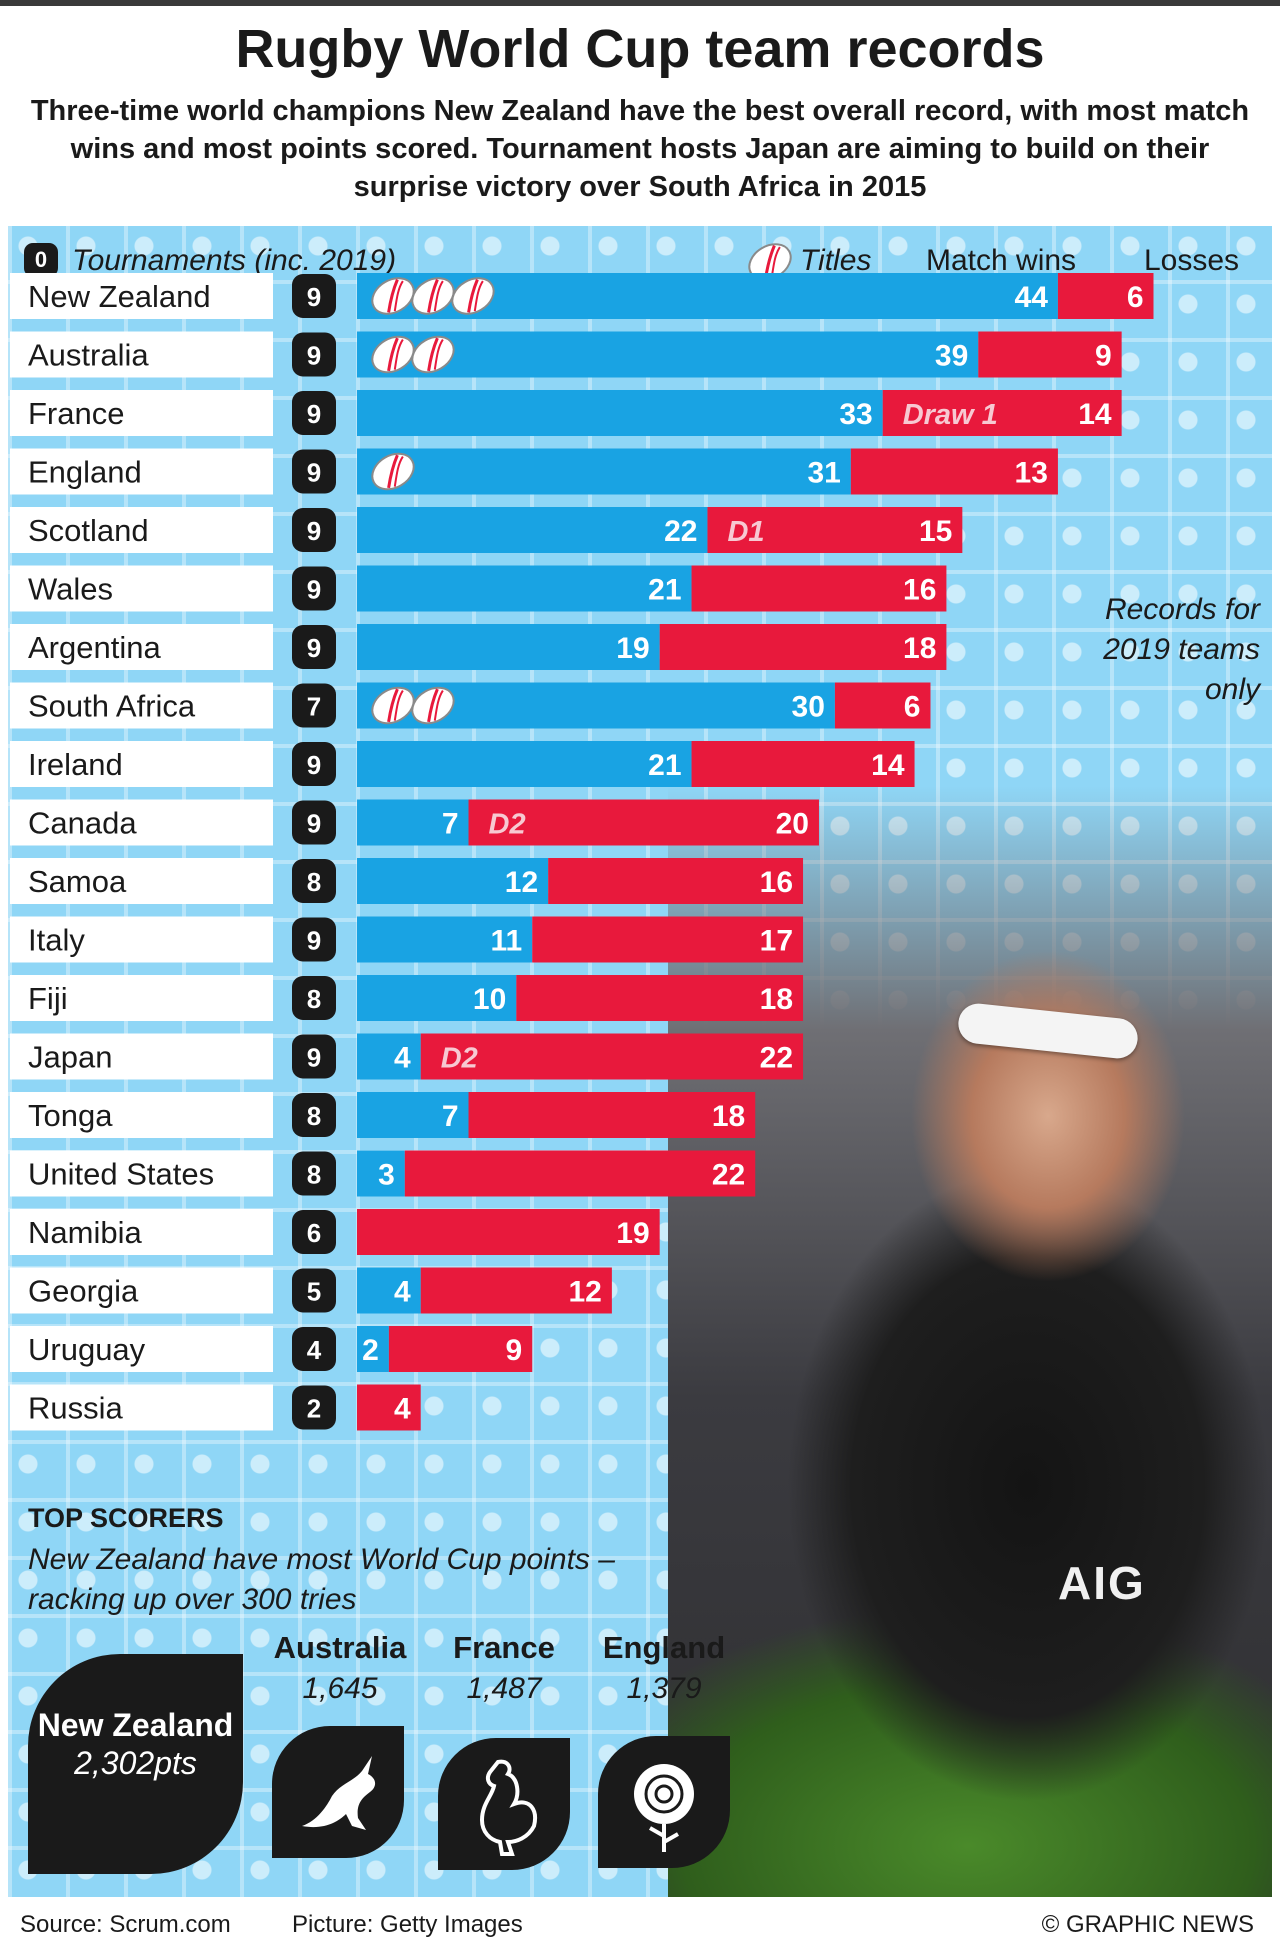  What do you see at coordinates (1032, 297) in the screenshot?
I see `wins-label-new-zealand: 44` at bounding box center [1032, 297].